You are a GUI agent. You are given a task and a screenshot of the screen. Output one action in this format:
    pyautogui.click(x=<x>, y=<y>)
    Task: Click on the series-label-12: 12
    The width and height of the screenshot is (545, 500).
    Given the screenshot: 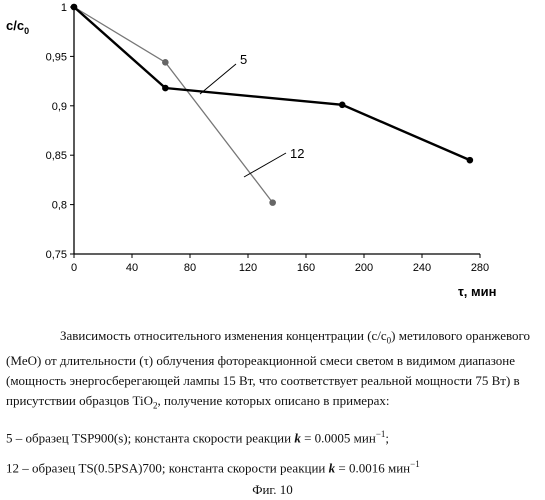 What is the action you would take?
    pyautogui.click(x=297, y=153)
    